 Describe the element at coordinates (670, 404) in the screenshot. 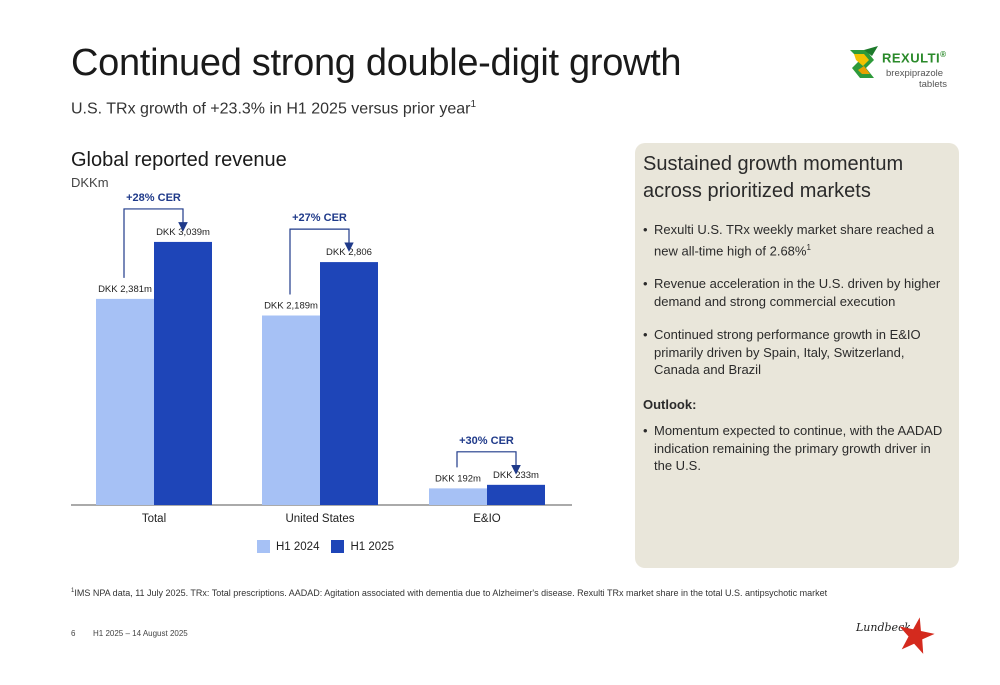

I see `outlook-heading: Outlook:` at that location.